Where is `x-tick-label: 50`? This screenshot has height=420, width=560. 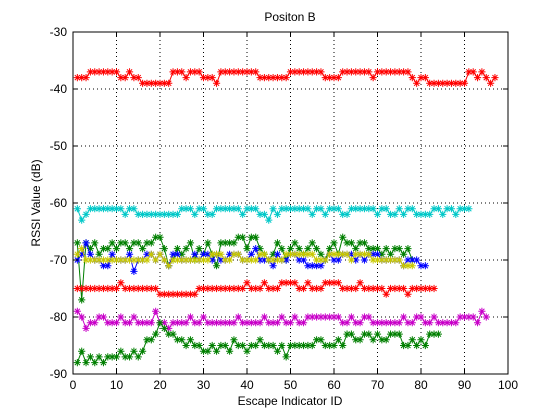
x-tick-label: 50 is located at coordinates (291, 385).